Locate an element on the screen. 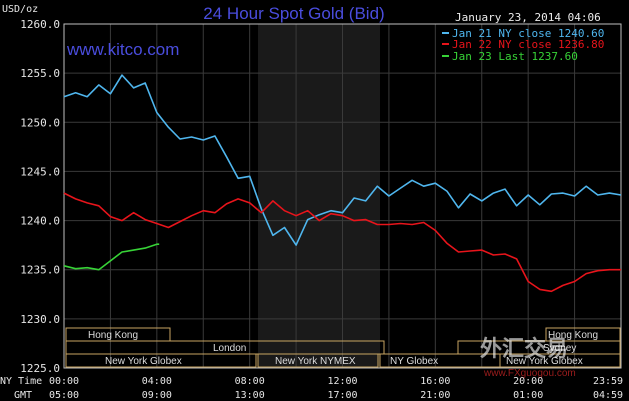 The image size is (629, 401). y-tick-label: 1255.0 is located at coordinates (40, 73).